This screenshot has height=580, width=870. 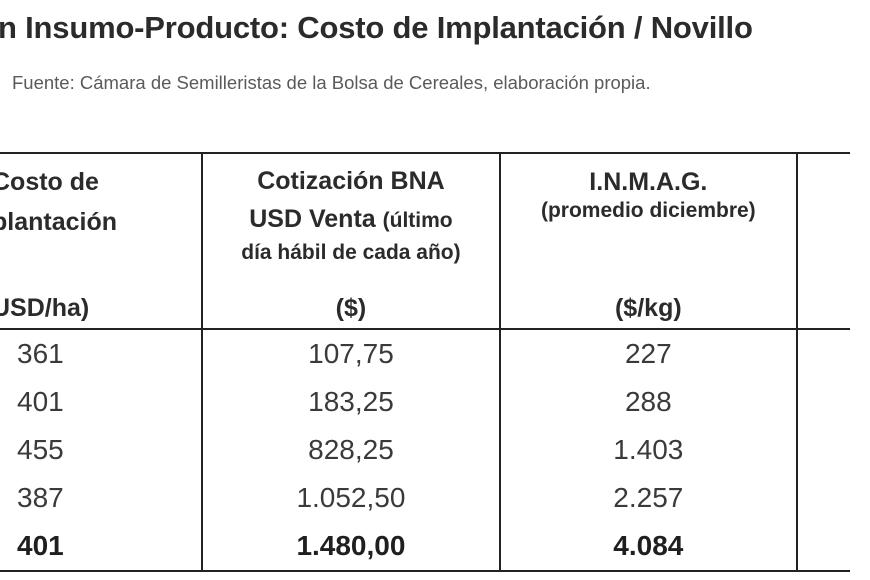 What do you see at coordinates (102, 353) in the screenshot?
I see `cell-costo: 361` at bounding box center [102, 353].